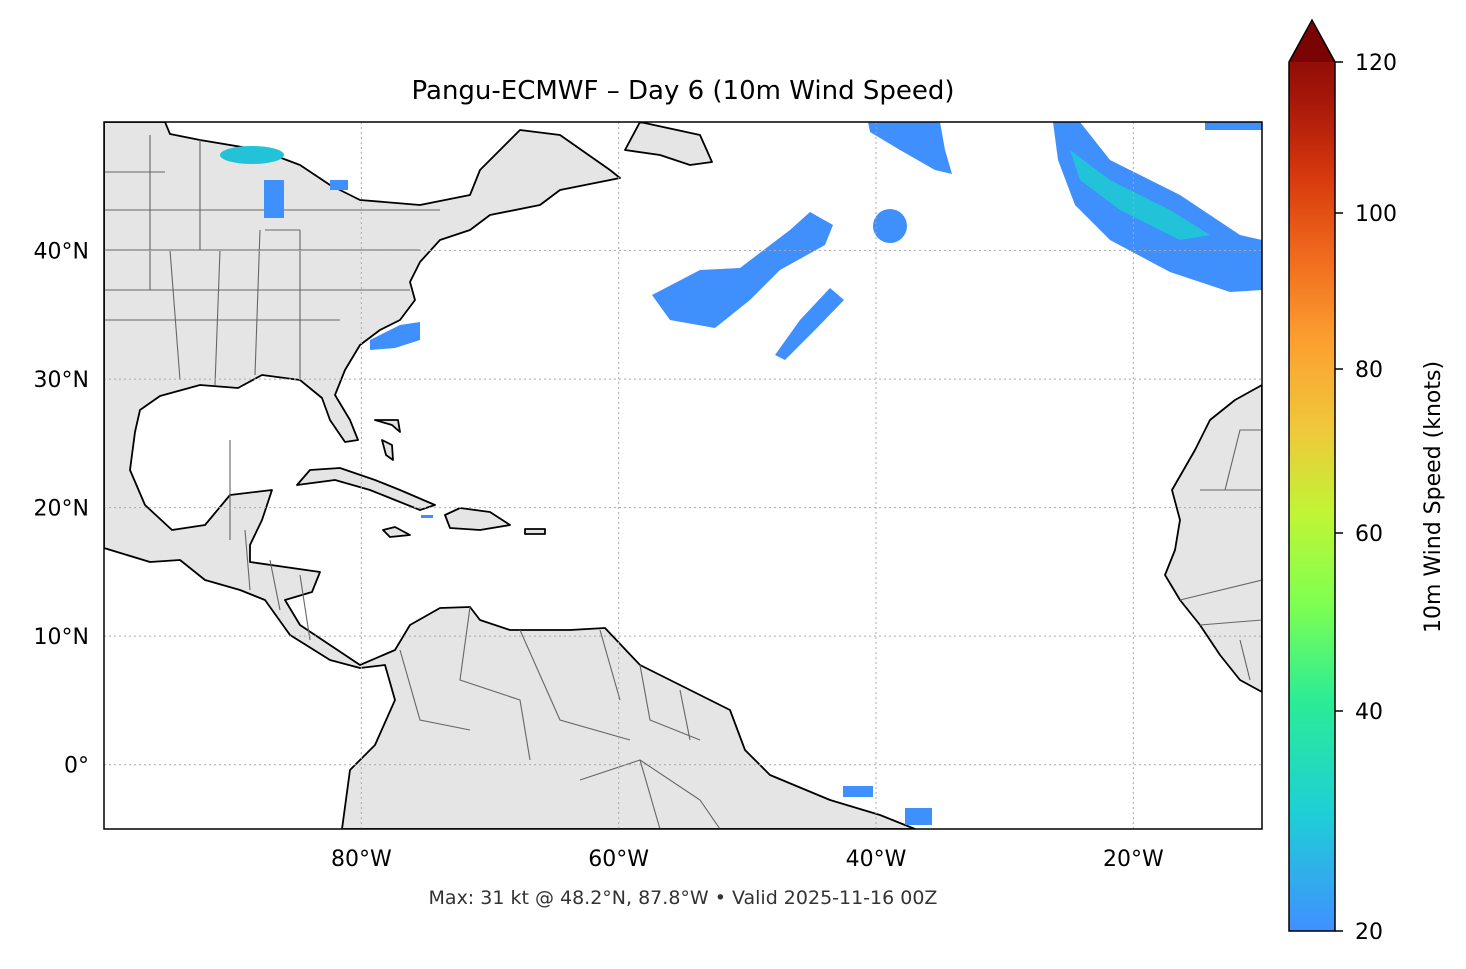  What do you see at coordinates (395, 336) in the screenshot?
I see `wind-region-off-carolinas` at bounding box center [395, 336].